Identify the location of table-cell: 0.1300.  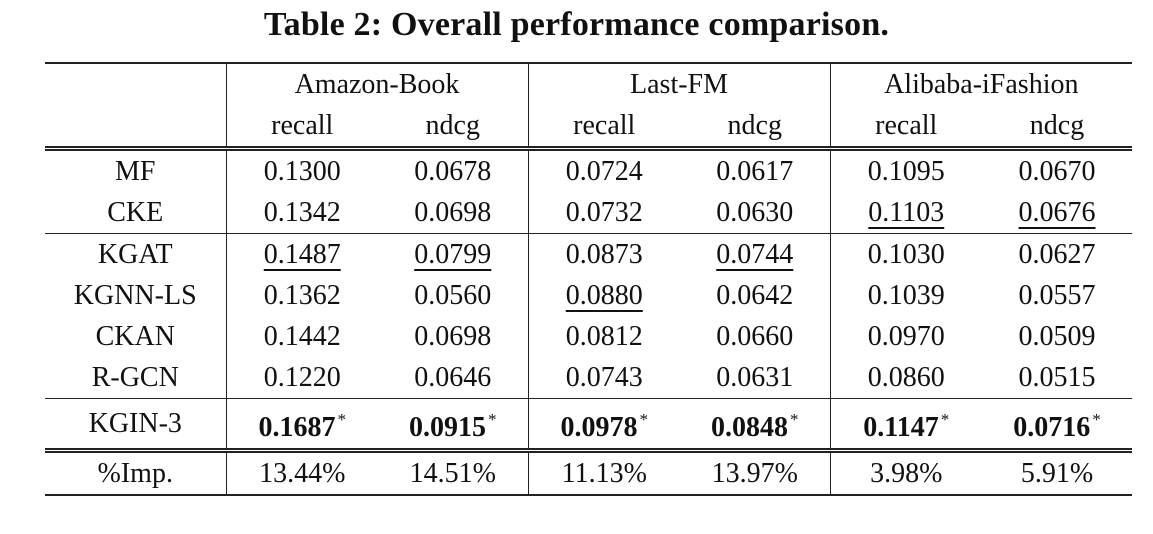
(302, 169).